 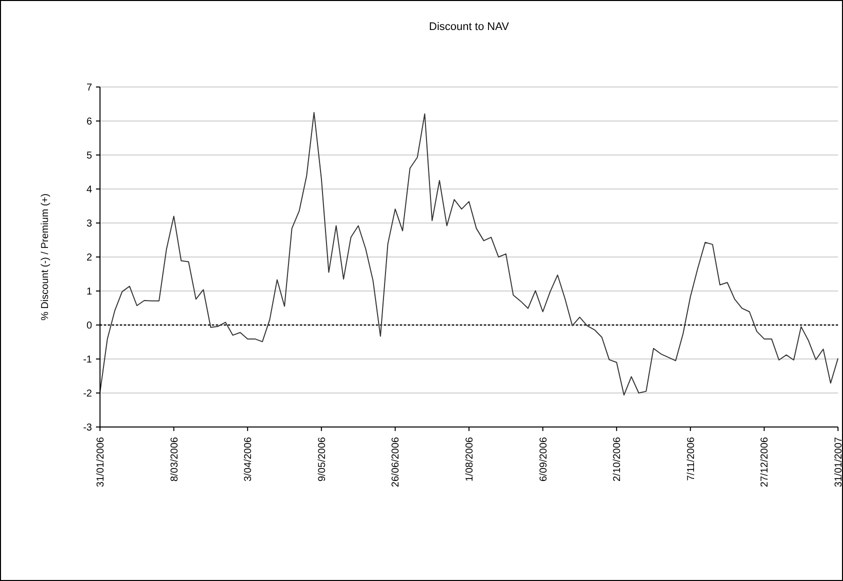 What do you see at coordinates (89, 326) in the screenshot?
I see `y-tick-label: 0` at bounding box center [89, 326].